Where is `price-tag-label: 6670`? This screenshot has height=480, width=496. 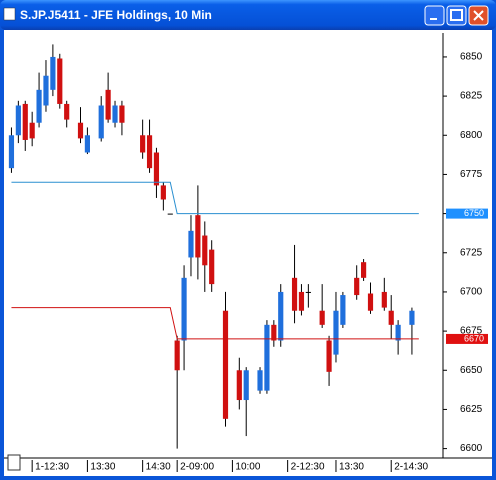
price-tag-label: 6670 is located at coordinates (474, 338).